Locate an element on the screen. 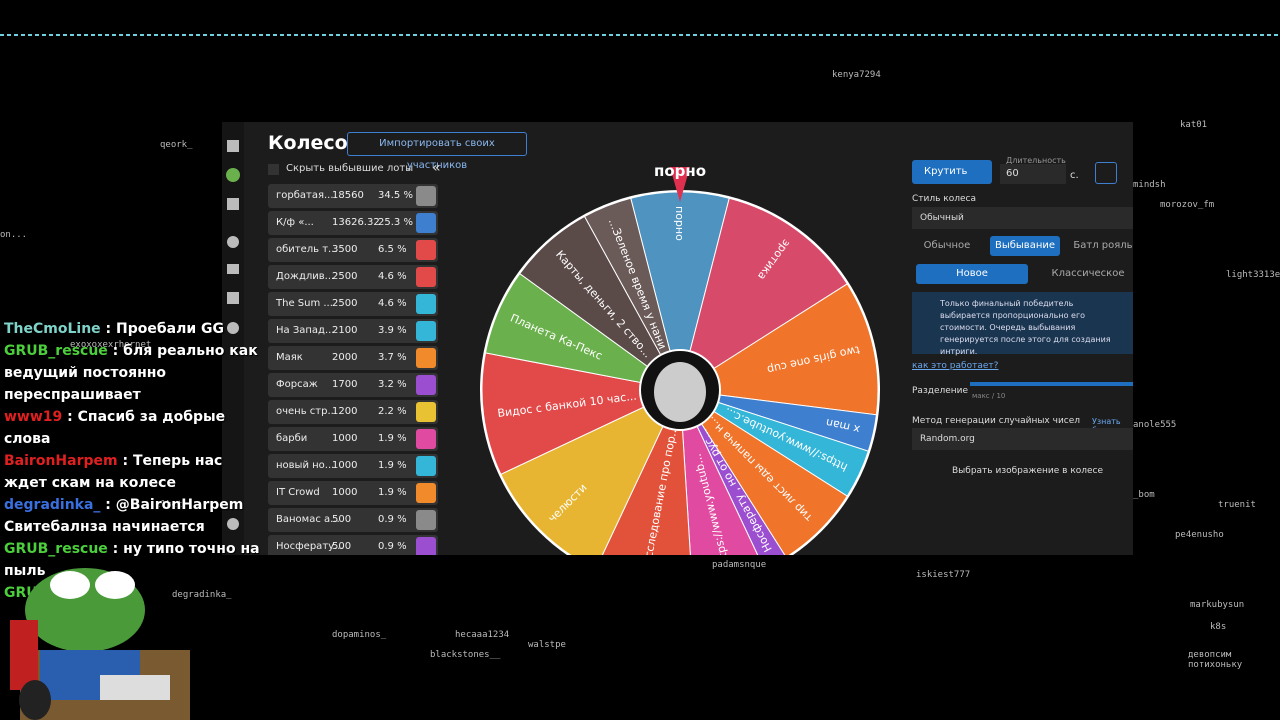 The width and height of the screenshot is (1280, 720). viewer-name: _bom is located at coordinates (1144, 495).